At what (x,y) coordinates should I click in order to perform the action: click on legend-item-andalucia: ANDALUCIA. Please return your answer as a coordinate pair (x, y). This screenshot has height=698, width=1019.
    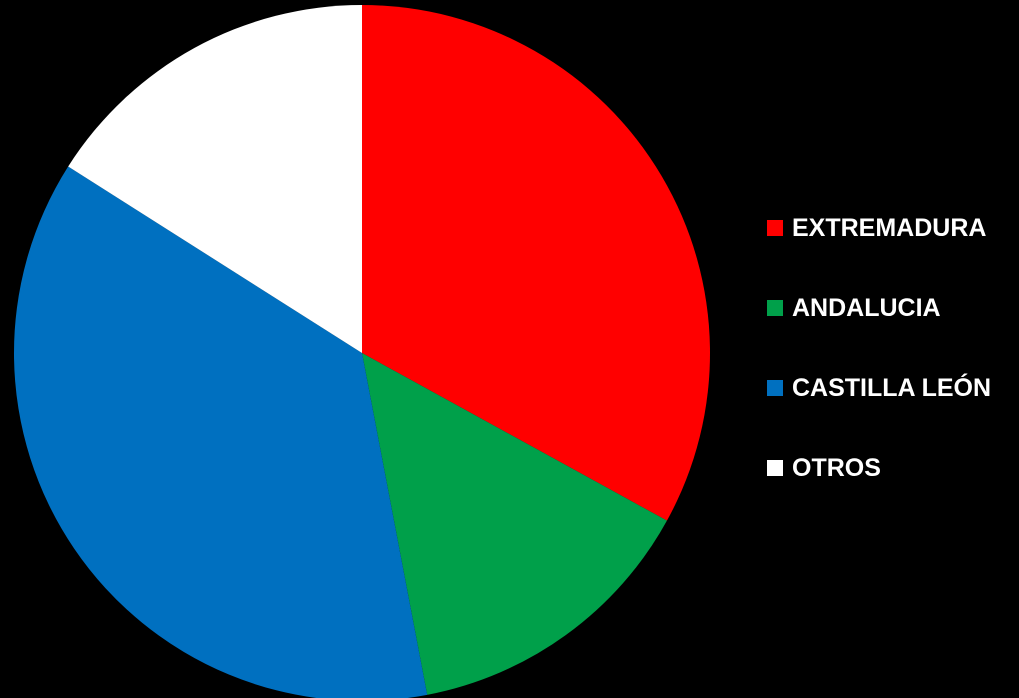
    Looking at the image, I should click on (893, 308).